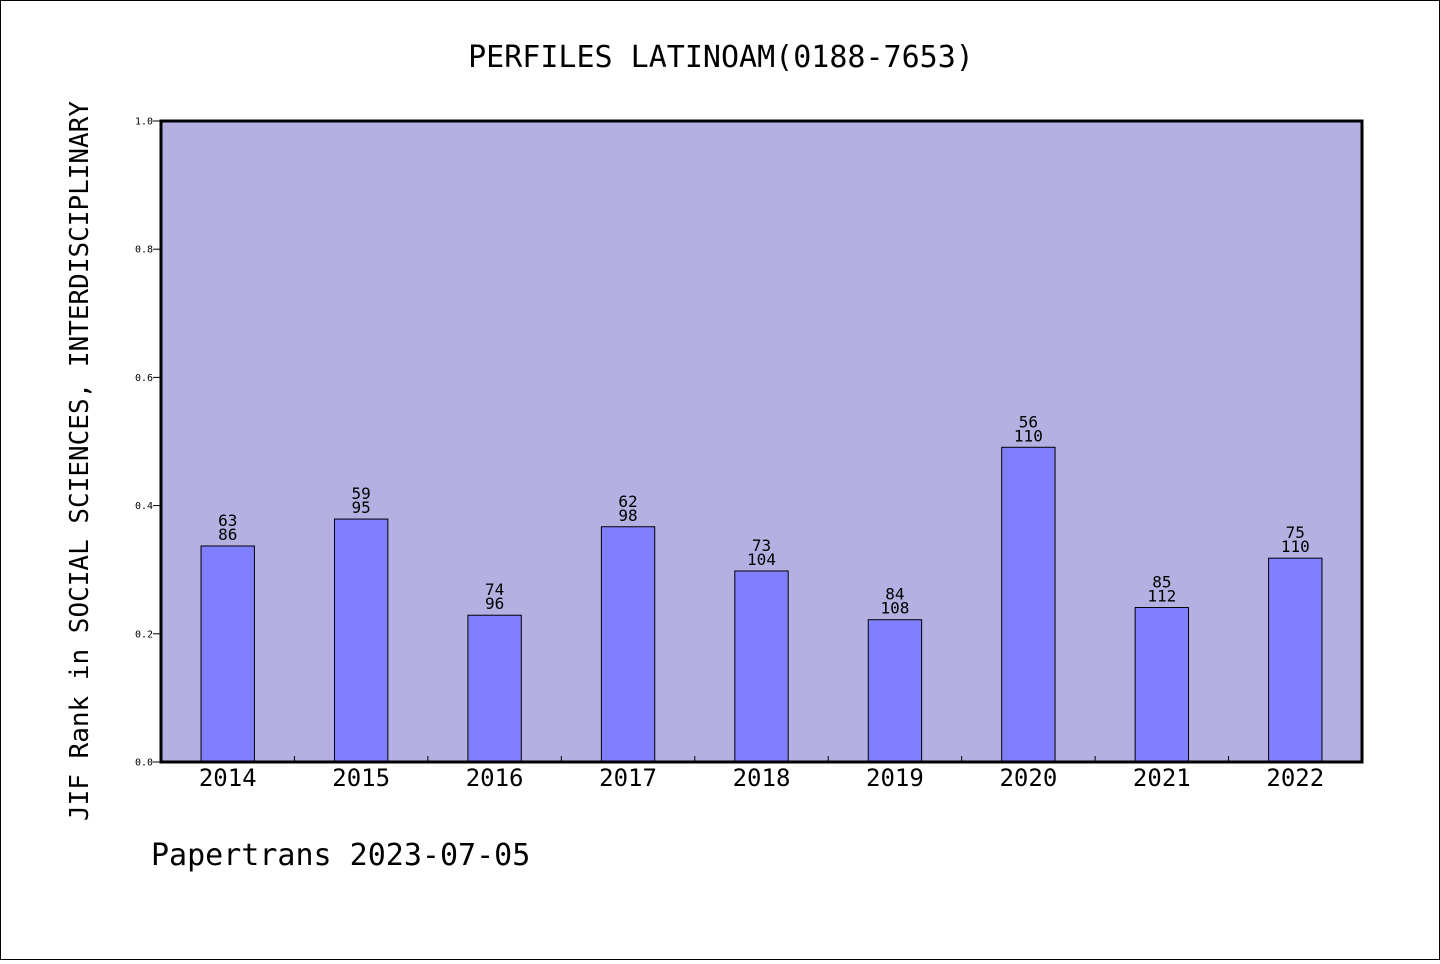 The image size is (1440, 964). Describe the element at coordinates (1295, 532) in the screenshot. I see `bar-rank-label: 75` at that location.